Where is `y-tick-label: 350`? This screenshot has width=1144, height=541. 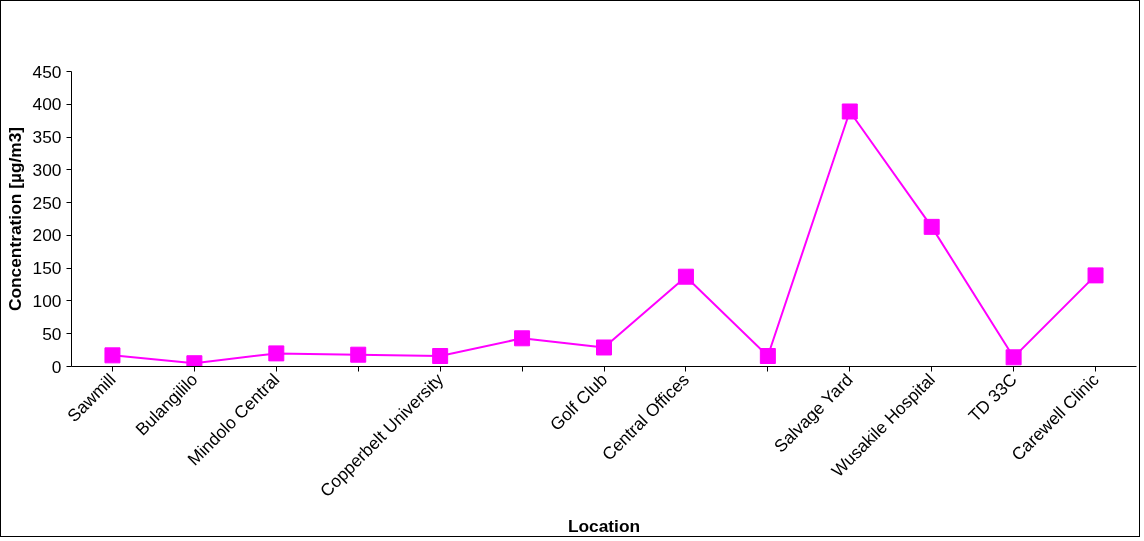 y-tick-label: 350 is located at coordinates (47, 137).